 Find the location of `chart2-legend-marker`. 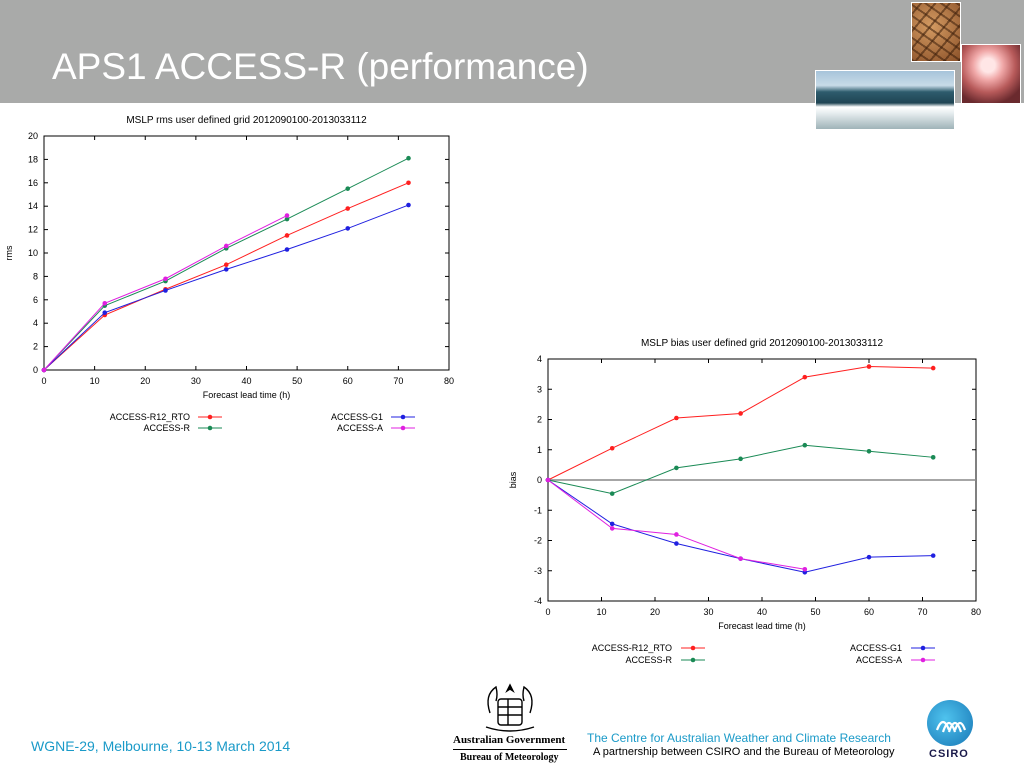

chart2-legend-marker is located at coordinates (923, 648).